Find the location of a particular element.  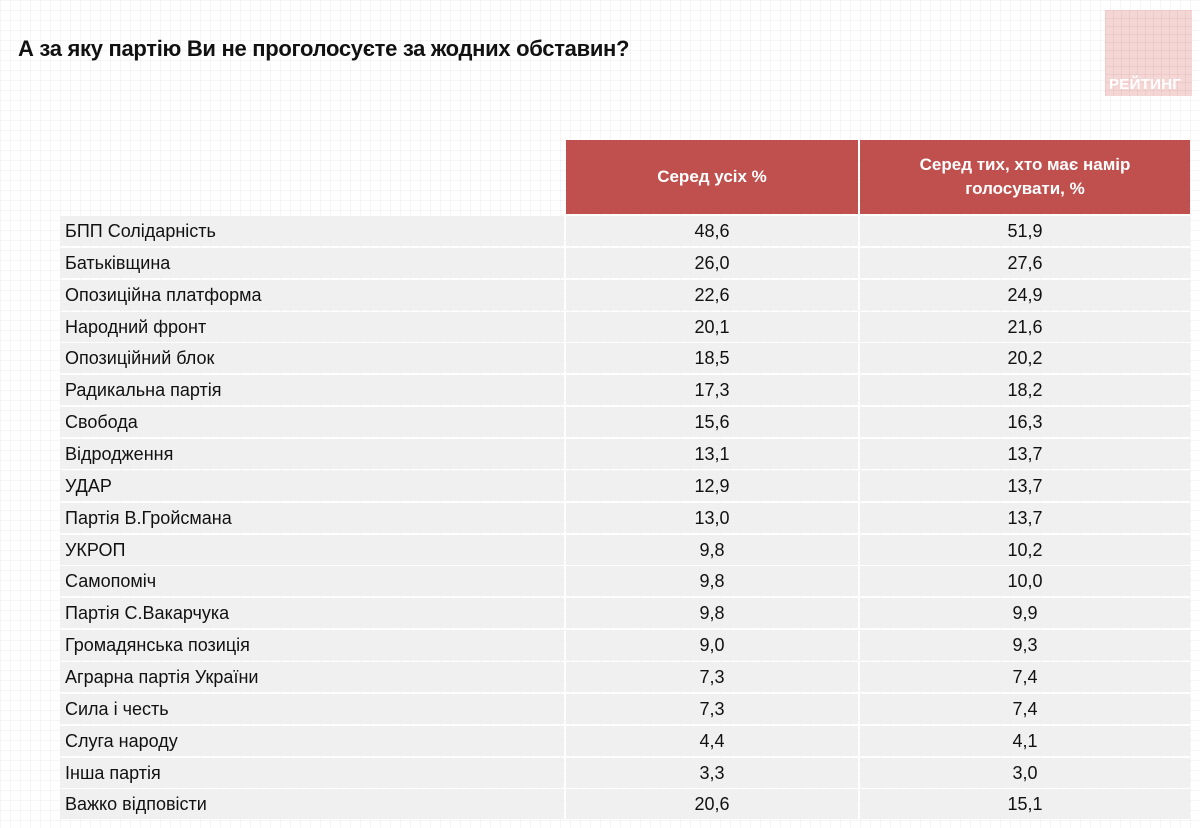

value-voters-cell: 10,0 is located at coordinates (1025, 581).